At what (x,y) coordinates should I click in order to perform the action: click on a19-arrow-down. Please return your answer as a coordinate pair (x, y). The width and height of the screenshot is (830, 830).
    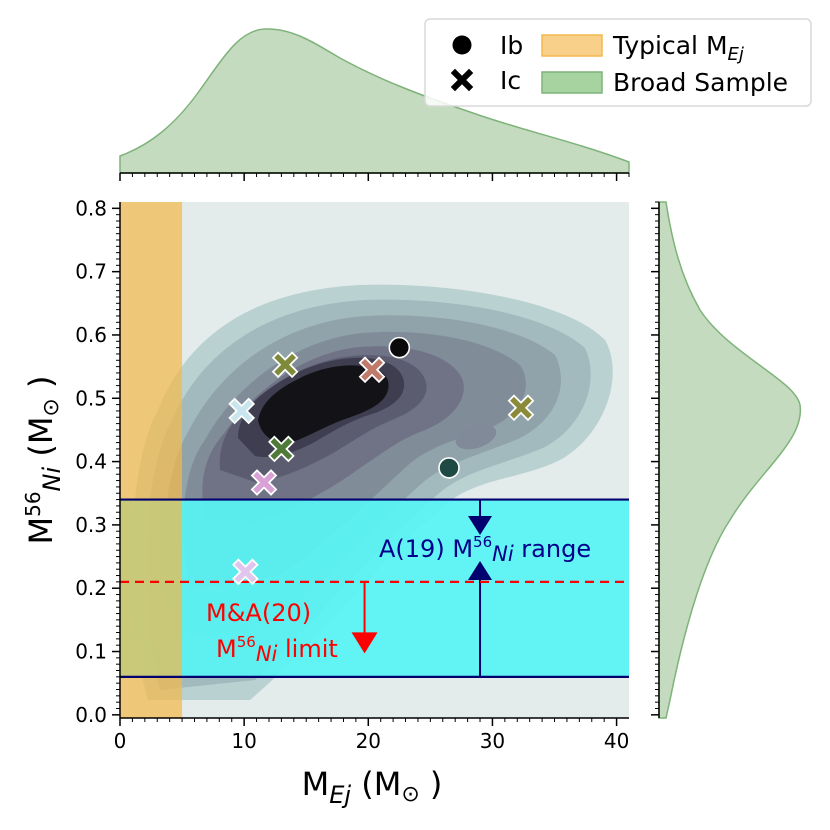
    Looking at the image, I should click on (480, 525).